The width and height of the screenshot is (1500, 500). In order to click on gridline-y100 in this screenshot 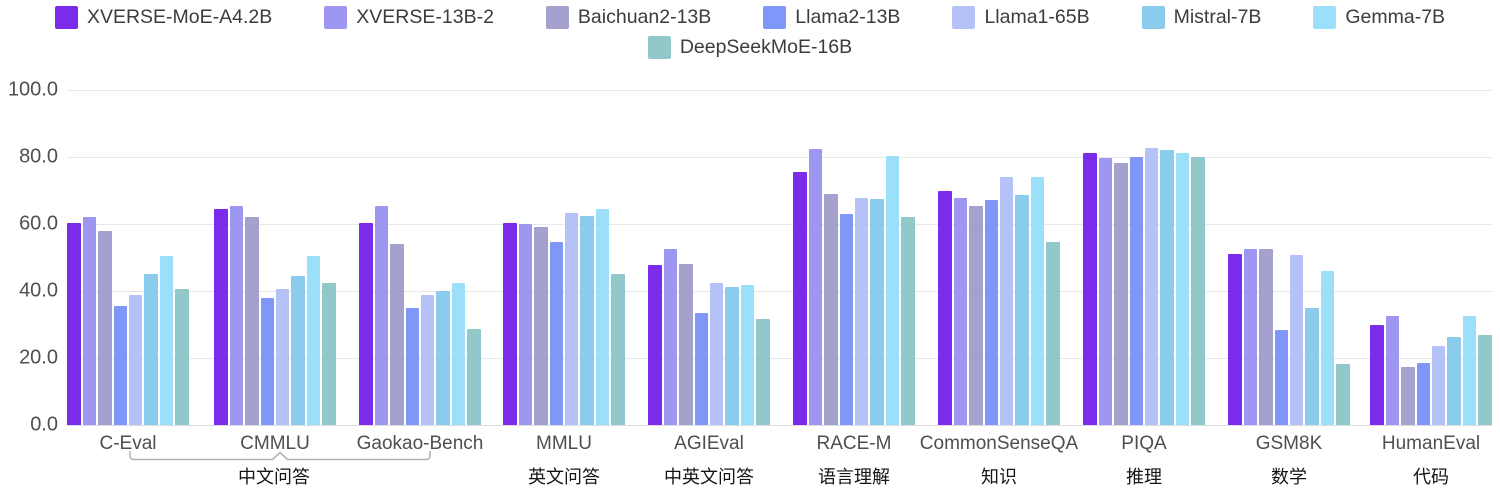, I will do `click(779, 90)`.